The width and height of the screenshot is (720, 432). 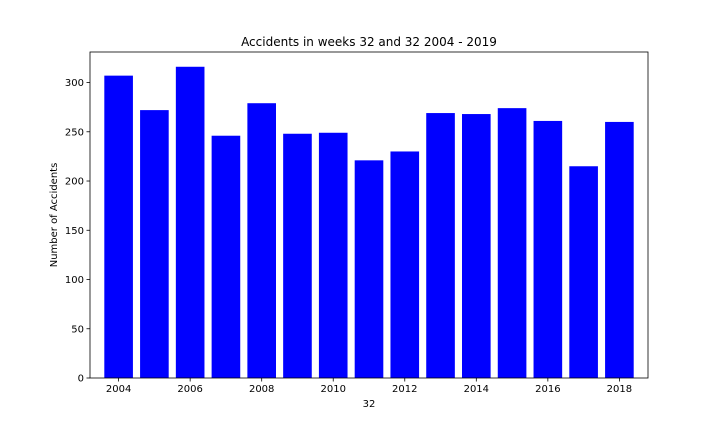 What do you see at coordinates (189, 389) in the screenshot?
I see `x-tick-label: 2006` at bounding box center [189, 389].